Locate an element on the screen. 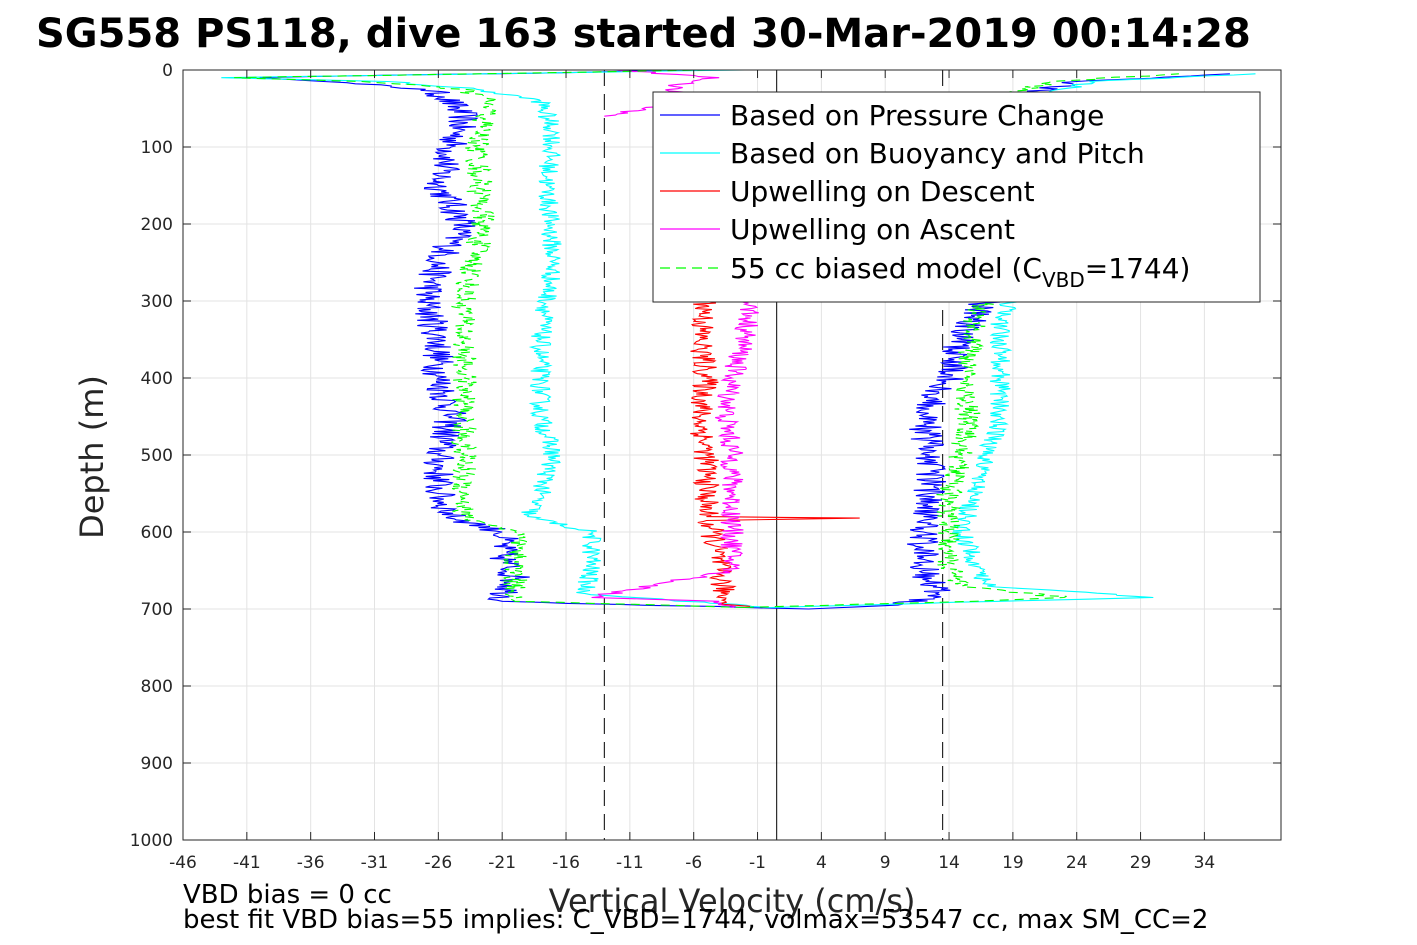 The width and height of the screenshot is (1417, 945). y-axis-label: Depth (m) is located at coordinates (92, 457).